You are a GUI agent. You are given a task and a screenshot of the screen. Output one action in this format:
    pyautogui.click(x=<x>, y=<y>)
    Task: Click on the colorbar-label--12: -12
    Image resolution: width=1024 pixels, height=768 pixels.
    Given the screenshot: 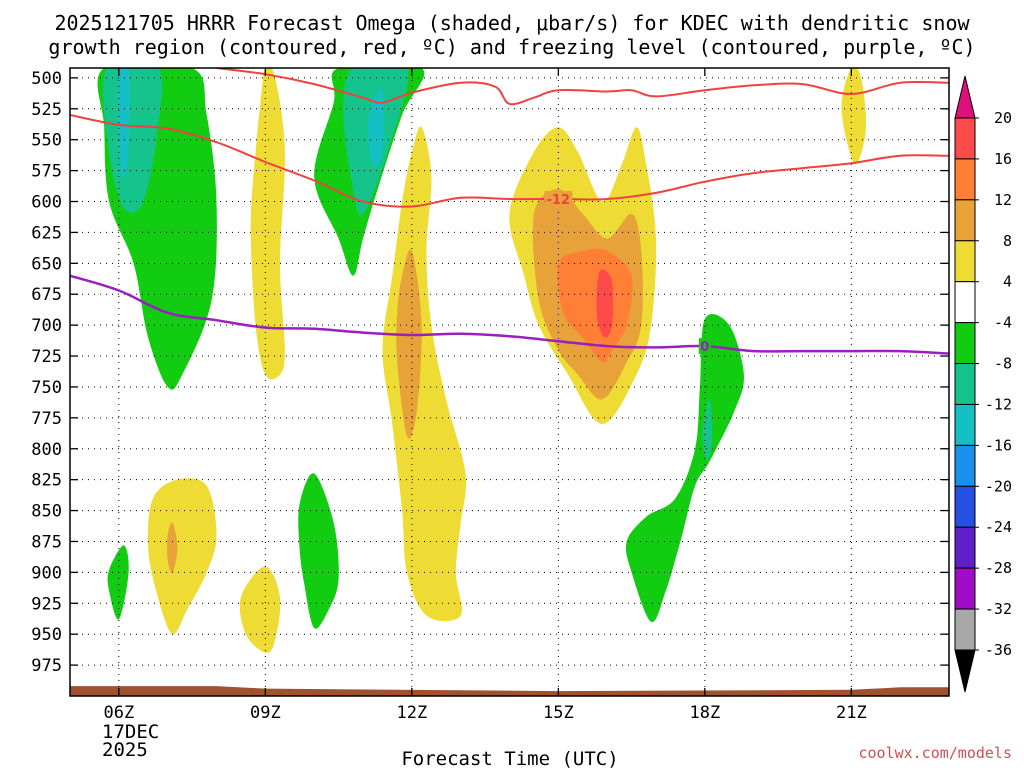 What is the action you would take?
    pyautogui.click(x=998, y=404)
    